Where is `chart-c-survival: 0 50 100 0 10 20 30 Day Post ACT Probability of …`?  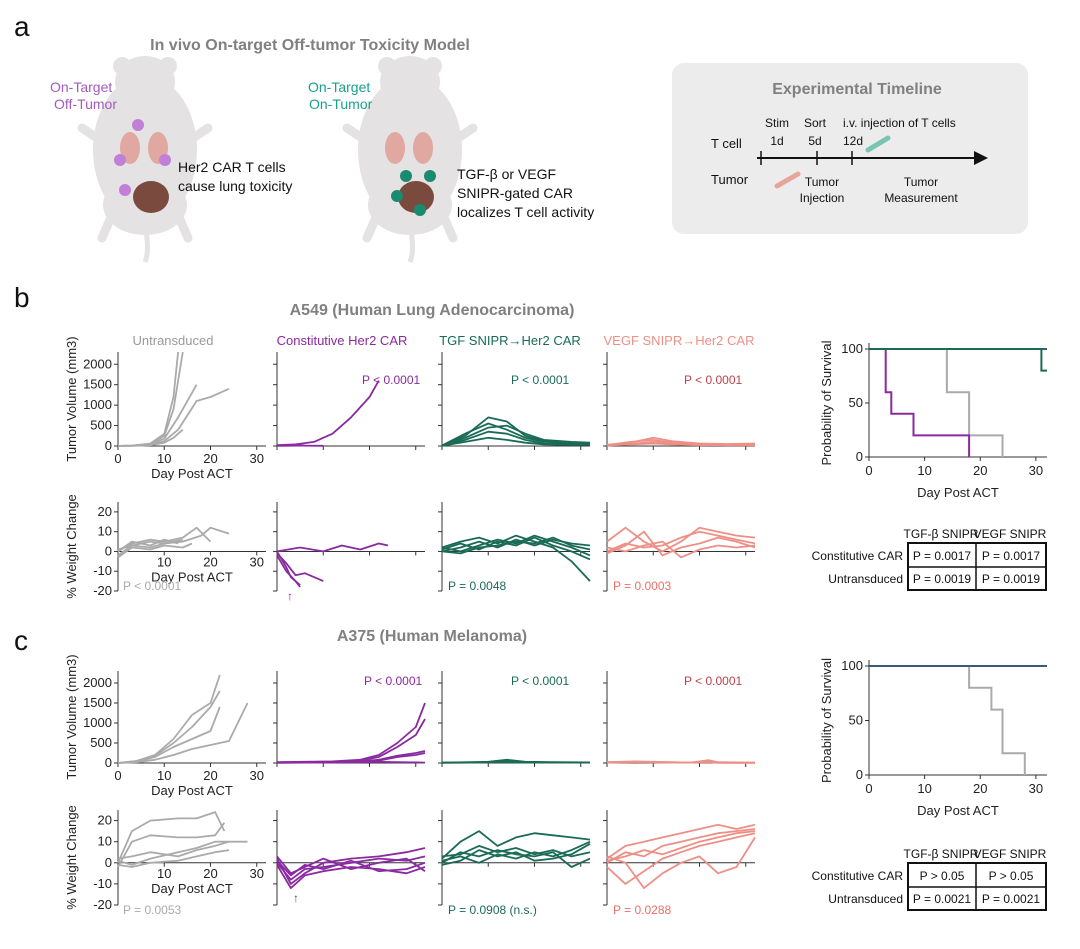 chart-c-survival: 0 50 100 0 10 20 30 Day Post ACT Probability of … is located at coordinates (933, 738).